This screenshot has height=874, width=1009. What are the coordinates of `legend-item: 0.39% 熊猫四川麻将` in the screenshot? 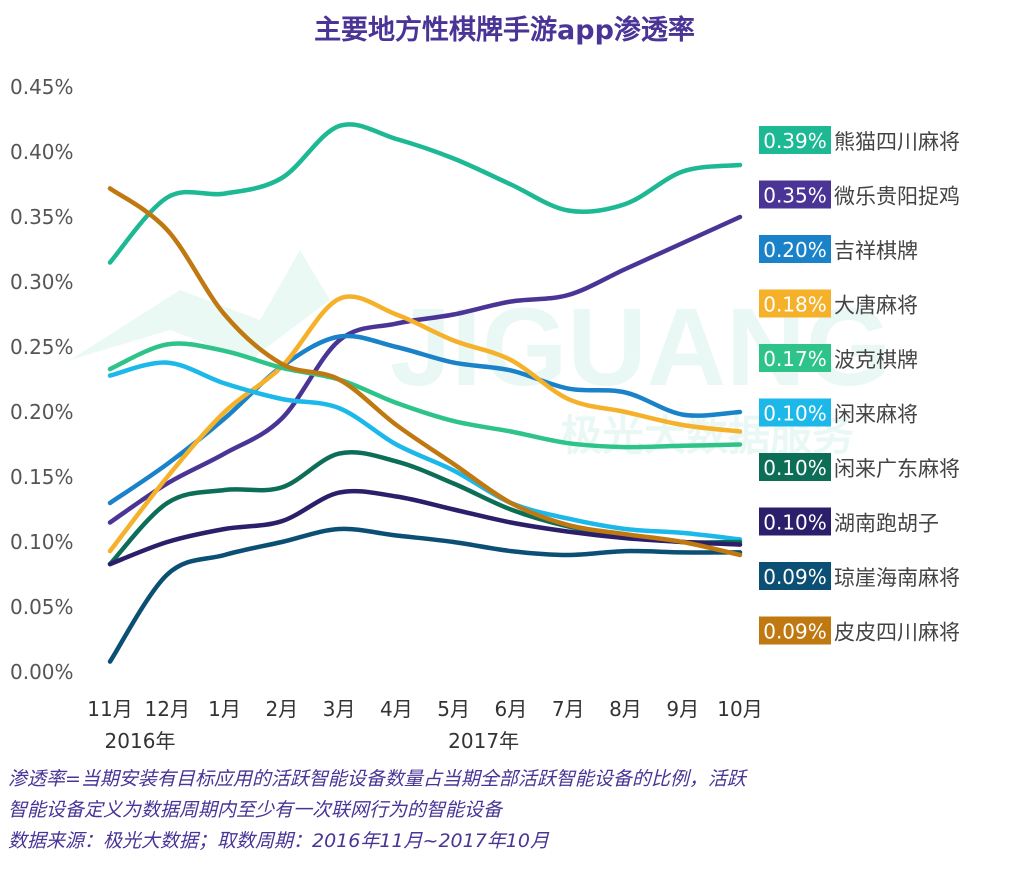 It's located at (859, 140).